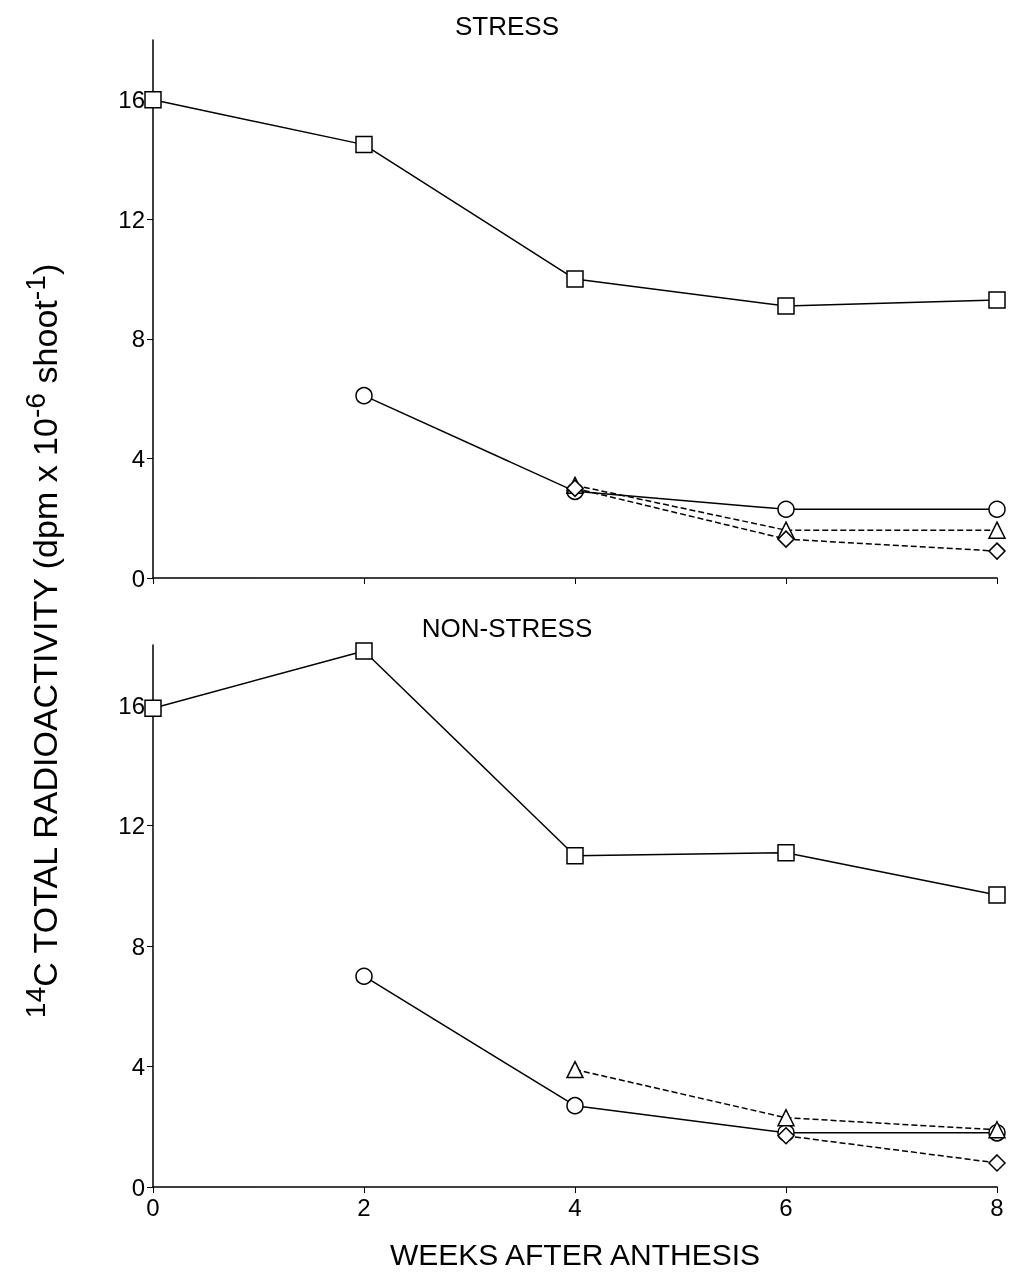  What do you see at coordinates (575, 1207) in the screenshot?
I see `x-tick-label: 4` at bounding box center [575, 1207].